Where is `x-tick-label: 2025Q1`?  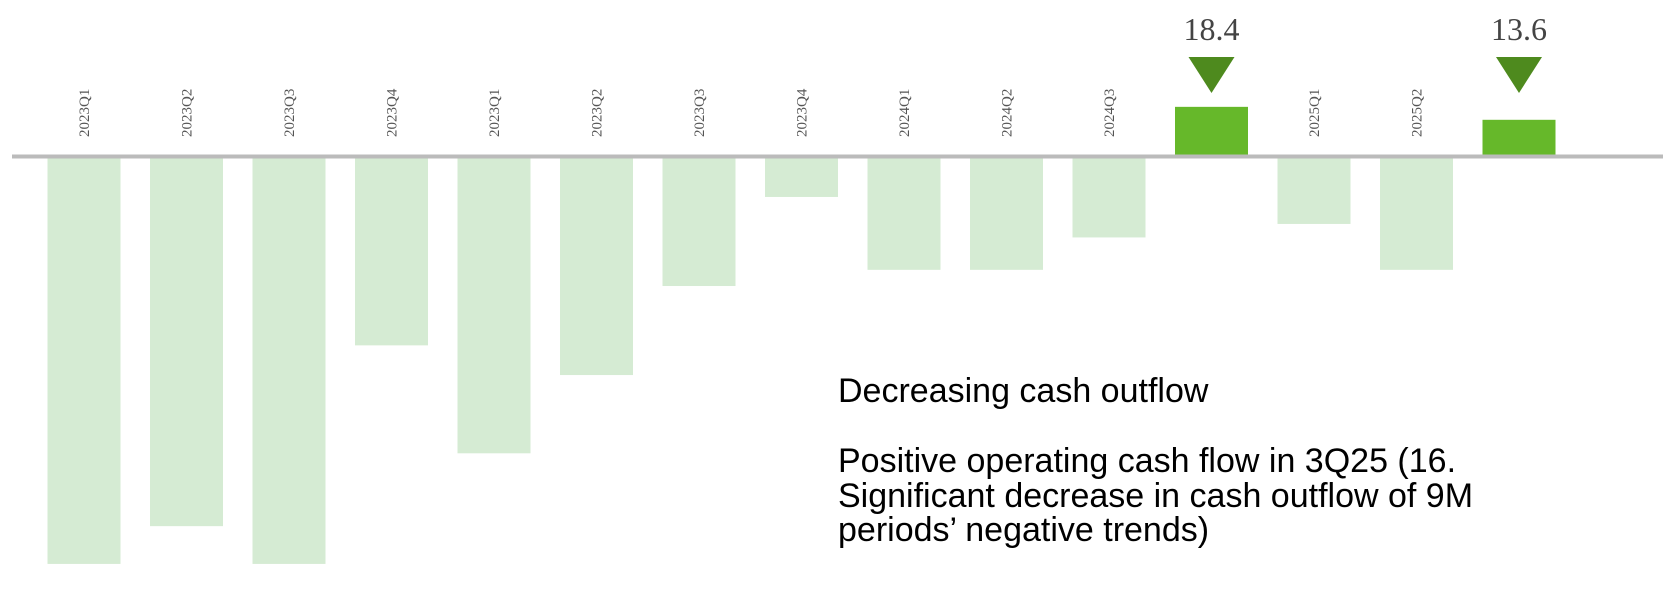
x-tick-label: 2025Q1 is located at coordinates (1315, 113).